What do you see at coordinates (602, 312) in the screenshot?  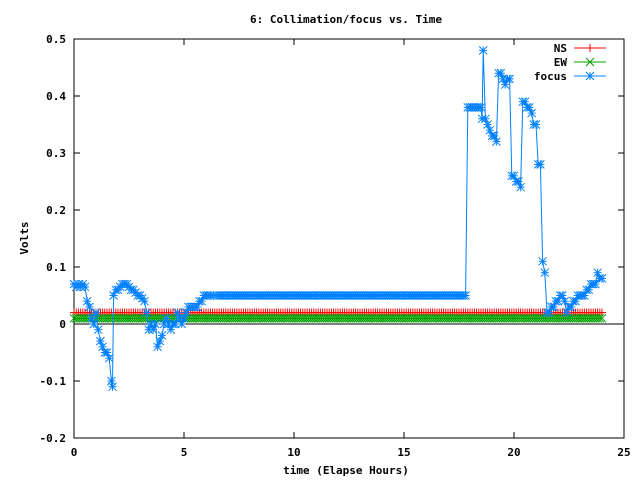 I see `data-point-ns` at bounding box center [602, 312].